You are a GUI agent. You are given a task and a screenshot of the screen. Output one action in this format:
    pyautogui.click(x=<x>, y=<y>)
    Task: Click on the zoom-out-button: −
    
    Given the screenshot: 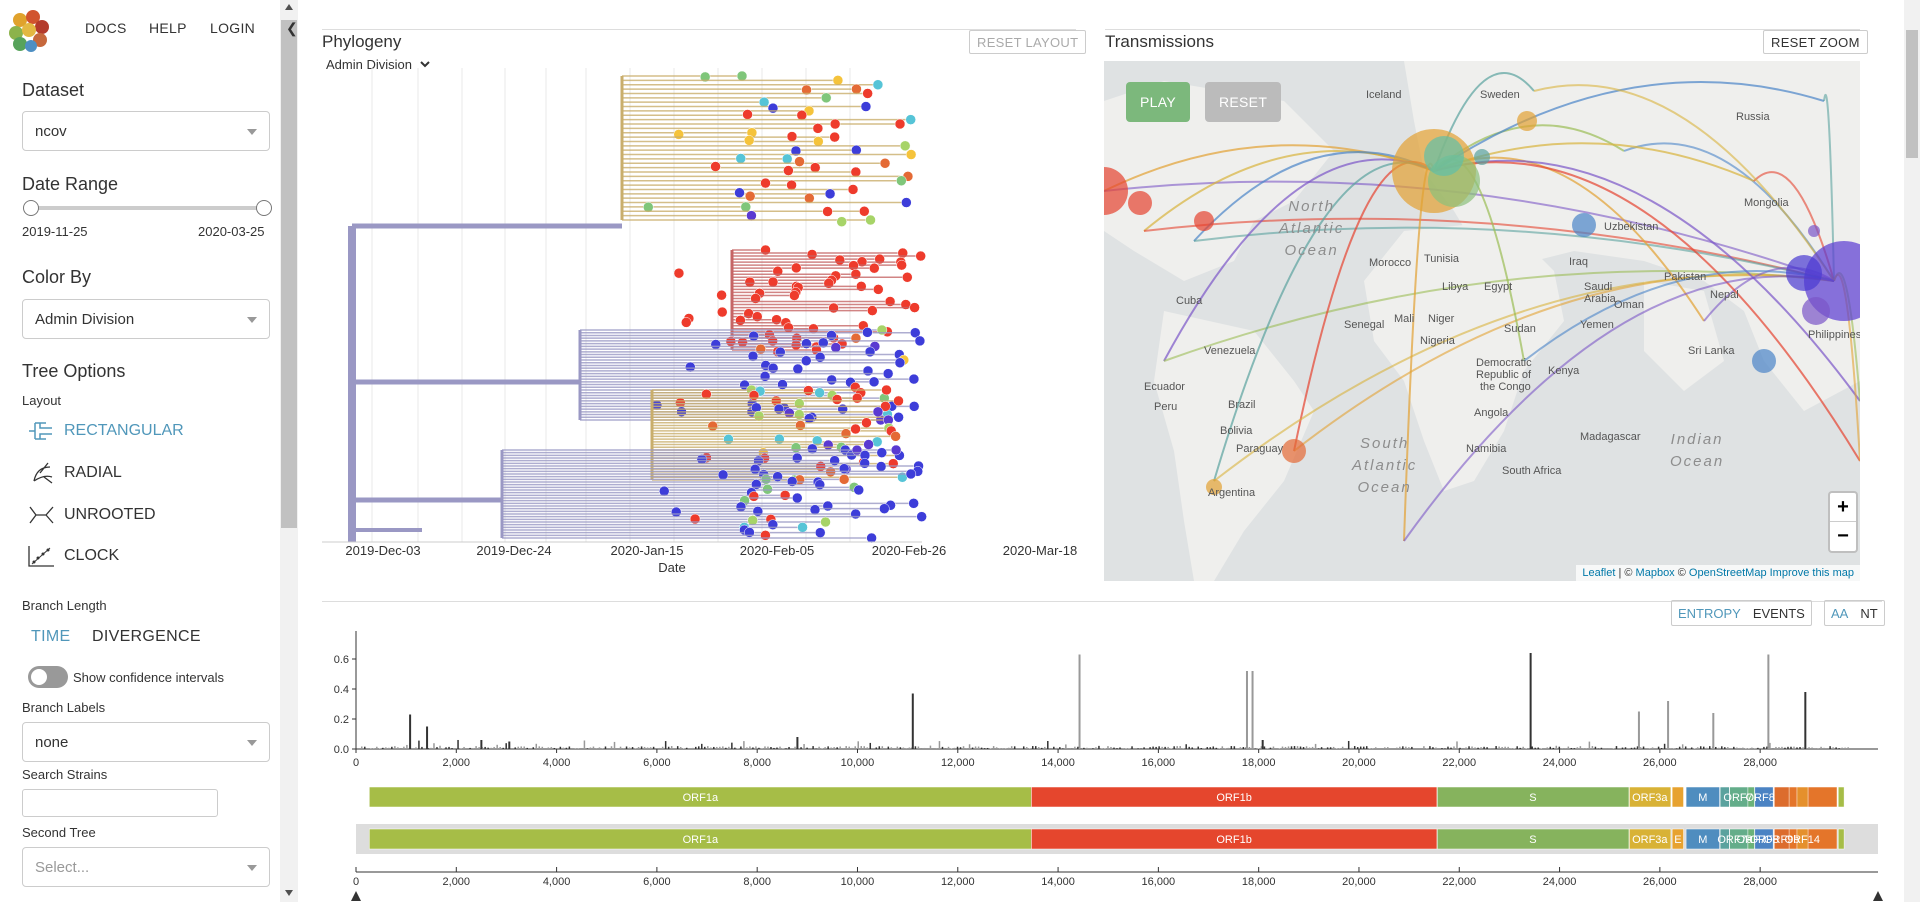 What is the action you would take?
    pyautogui.click(x=1843, y=536)
    